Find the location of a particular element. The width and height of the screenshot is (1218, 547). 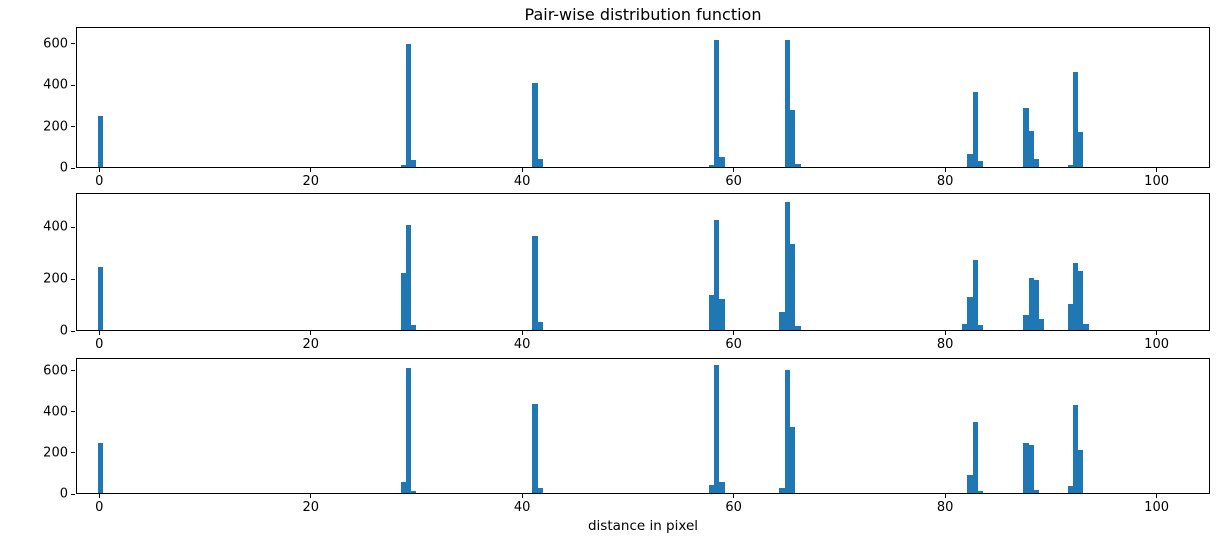

chart-title: Pair-wise distribution function is located at coordinates (643, 14).